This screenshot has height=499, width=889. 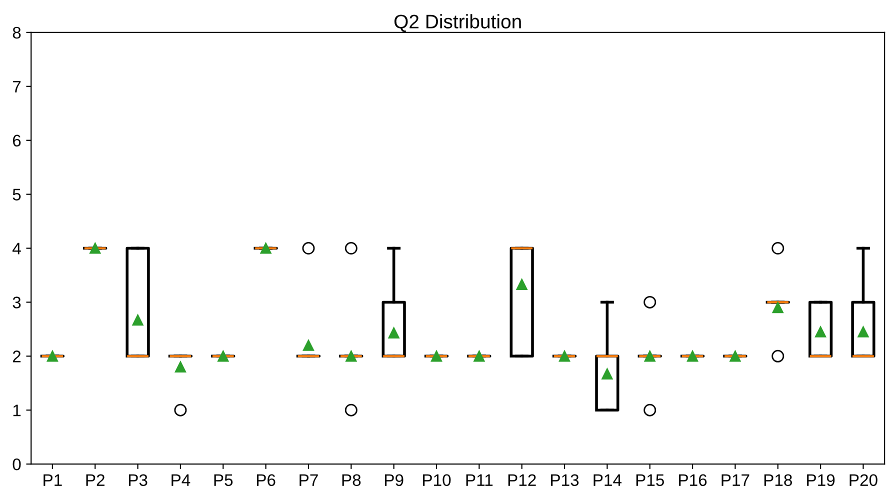 I want to click on x-tick-label: P8, so click(x=351, y=480).